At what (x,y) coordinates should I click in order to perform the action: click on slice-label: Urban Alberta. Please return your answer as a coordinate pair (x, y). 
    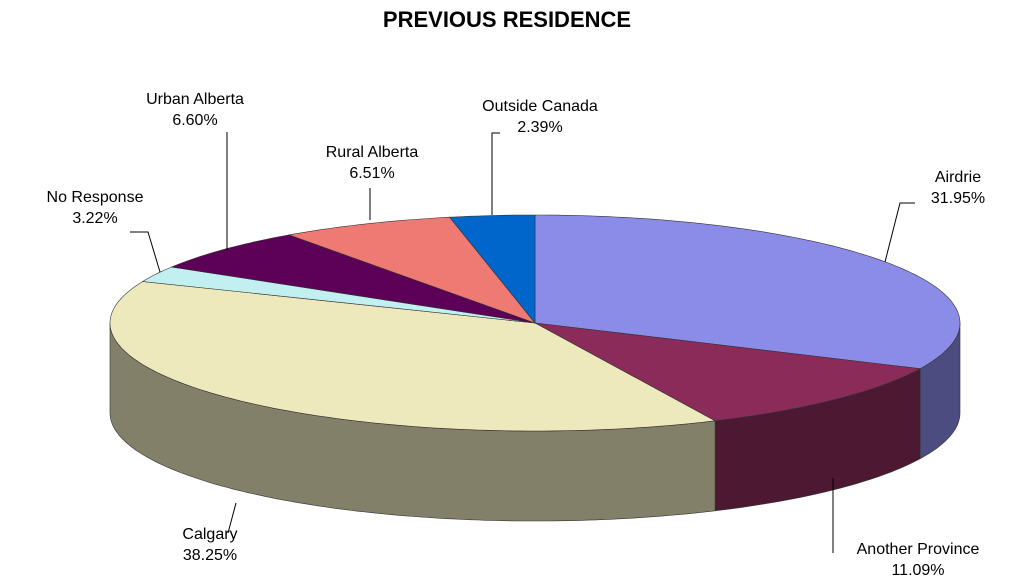
    Looking at the image, I should click on (195, 99).